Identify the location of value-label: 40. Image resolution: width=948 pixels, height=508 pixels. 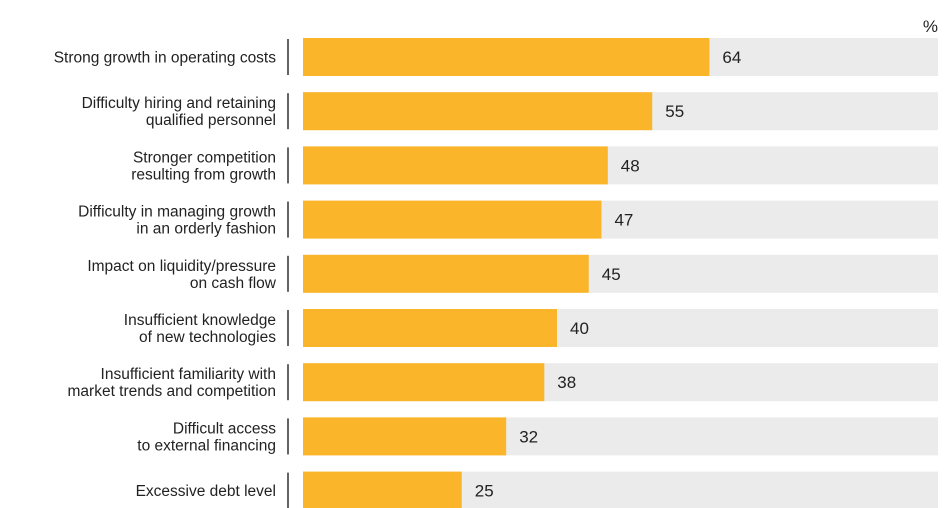
(579, 328).